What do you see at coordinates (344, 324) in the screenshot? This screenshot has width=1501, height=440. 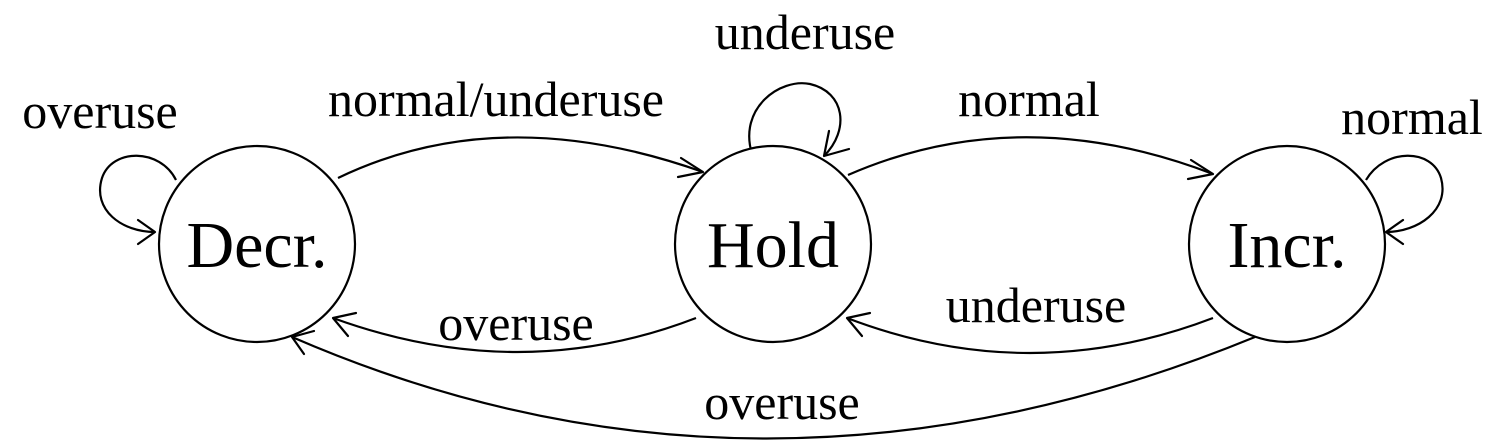 I see `hold-to-decrease-arrowhead` at bounding box center [344, 324].